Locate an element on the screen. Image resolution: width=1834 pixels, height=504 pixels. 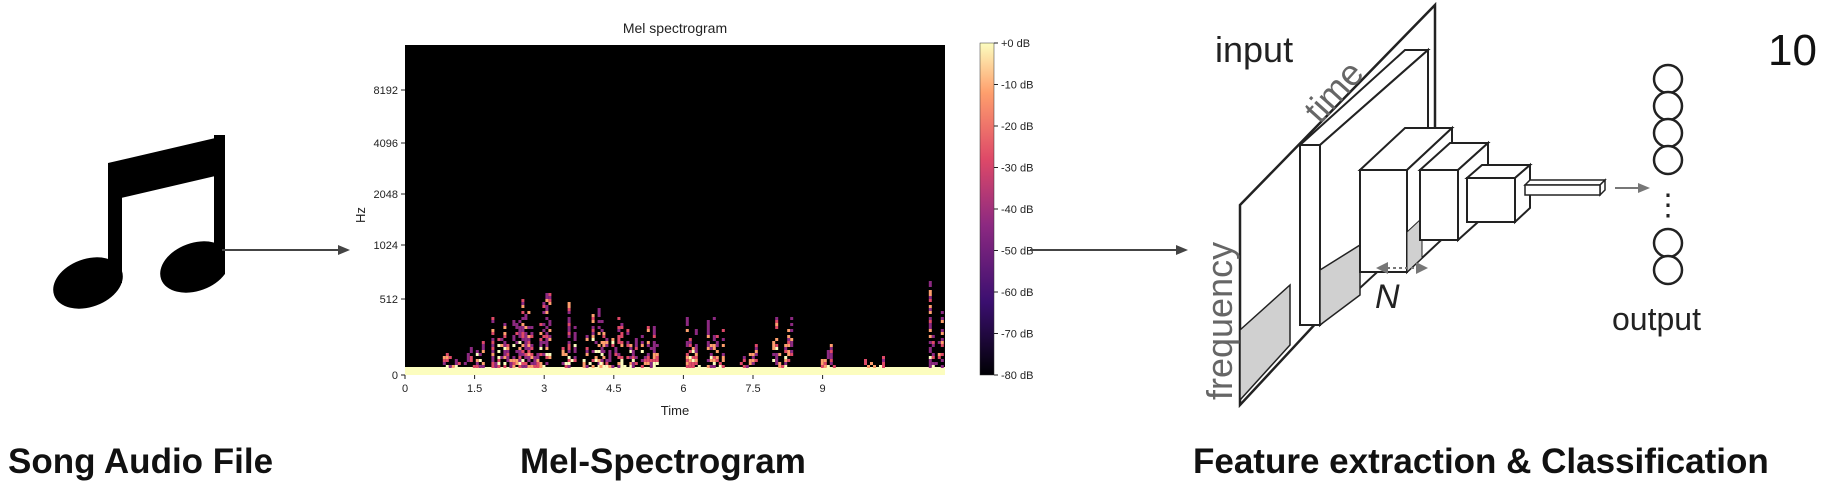
output-arrow is located at coordinates (1632, 188).